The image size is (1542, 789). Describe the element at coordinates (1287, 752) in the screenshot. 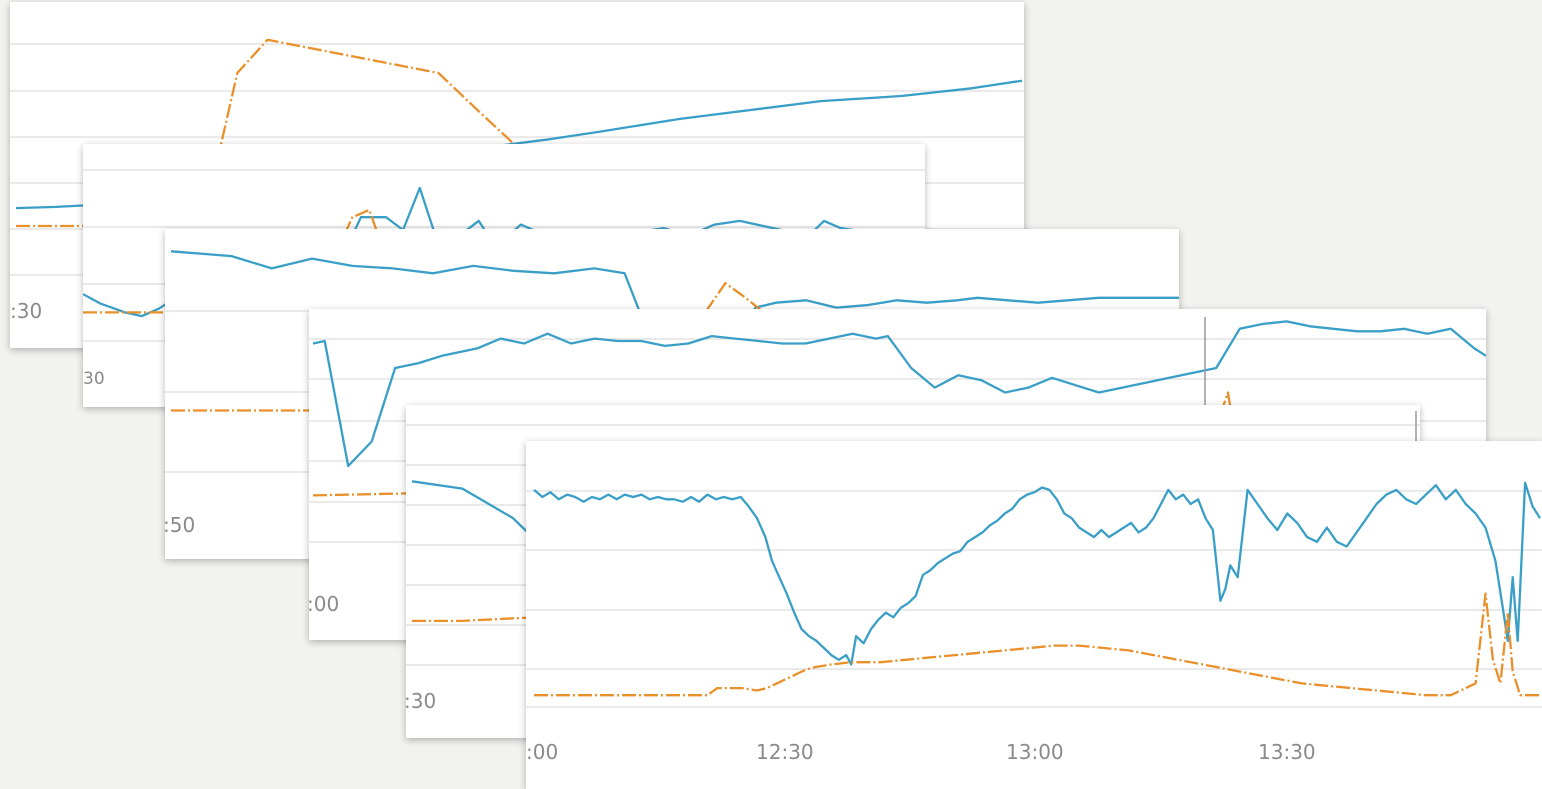

I see `x-tick-label: 13:30` at that location.